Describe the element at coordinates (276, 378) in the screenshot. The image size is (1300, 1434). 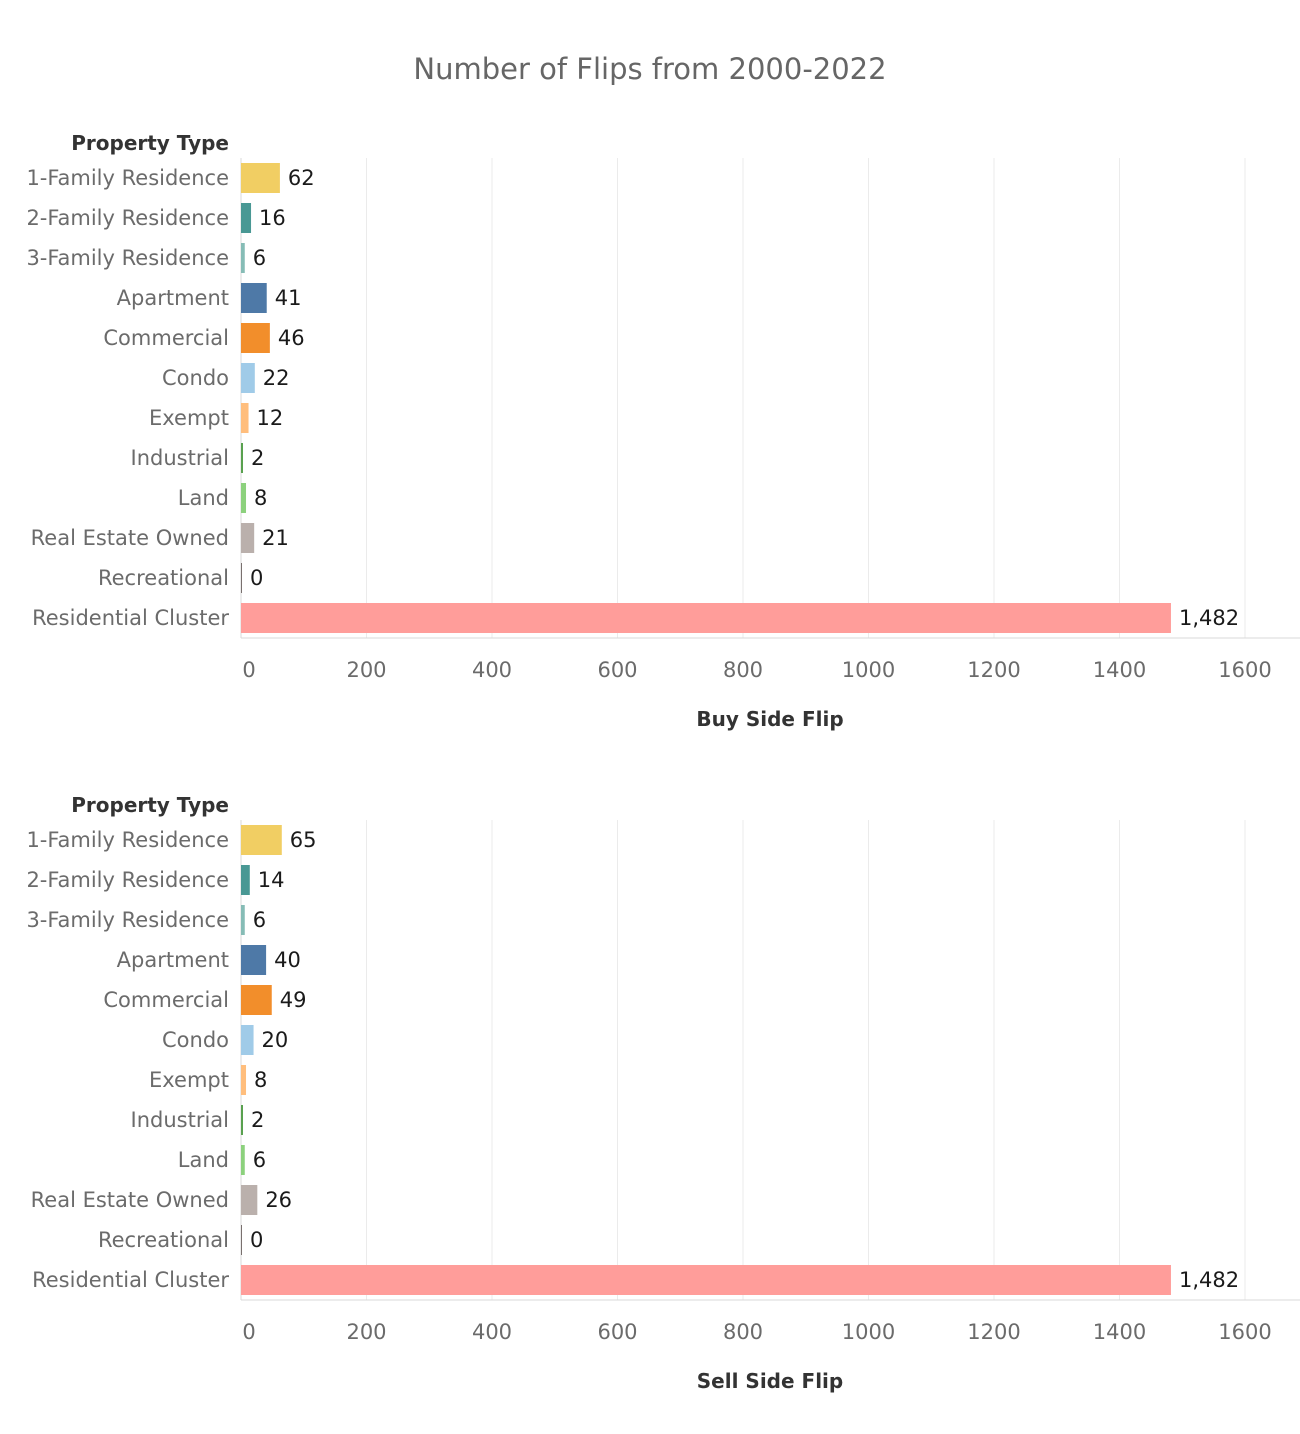
I see `value-label: 22` at that location.